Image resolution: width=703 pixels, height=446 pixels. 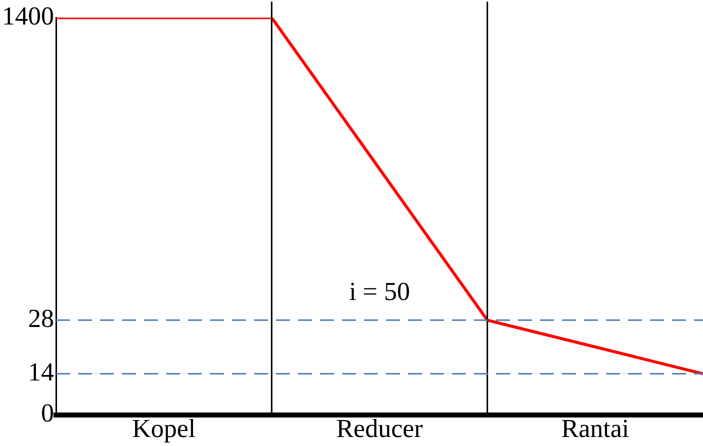 What do you see at coordinates (379, 291) in the screenshot?
I see `annotation: i = 50` at bounding box center [379, 291].